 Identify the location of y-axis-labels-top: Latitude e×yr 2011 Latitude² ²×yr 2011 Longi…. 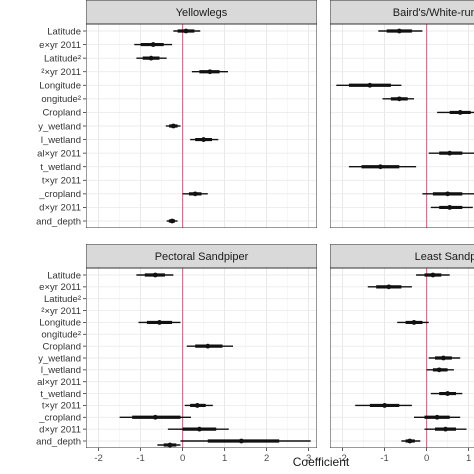
(58, 126).